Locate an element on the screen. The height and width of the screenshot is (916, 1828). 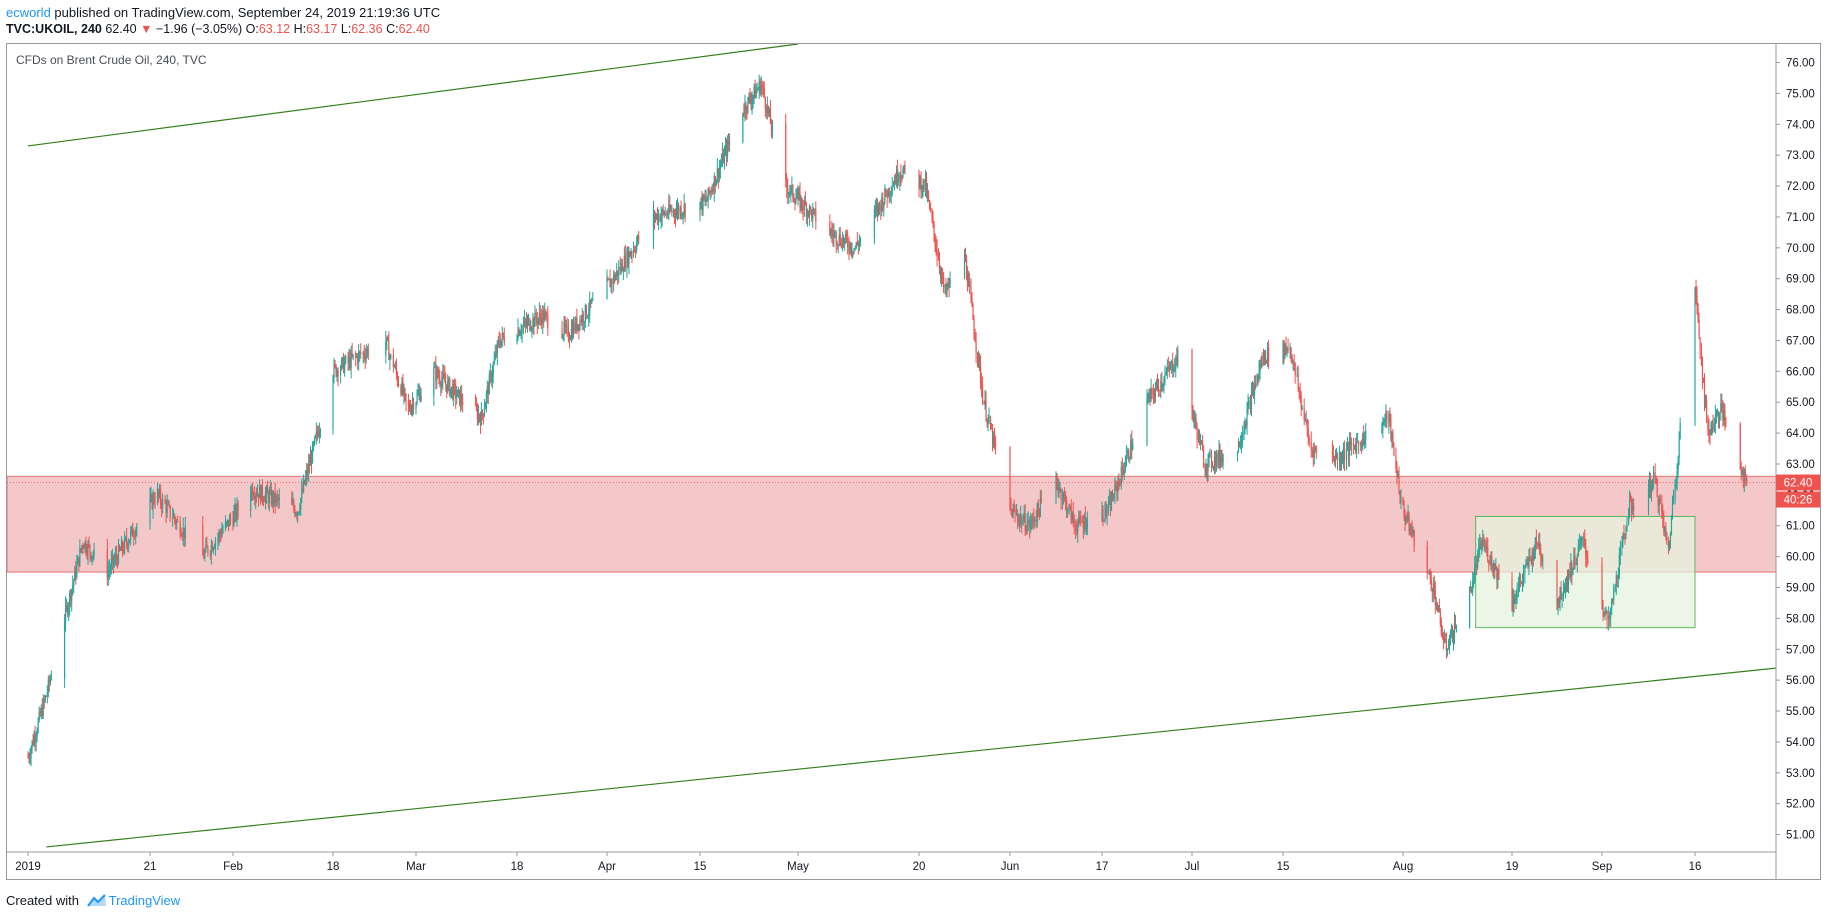
author-link: ecworld is located at coordinates (28, 12).